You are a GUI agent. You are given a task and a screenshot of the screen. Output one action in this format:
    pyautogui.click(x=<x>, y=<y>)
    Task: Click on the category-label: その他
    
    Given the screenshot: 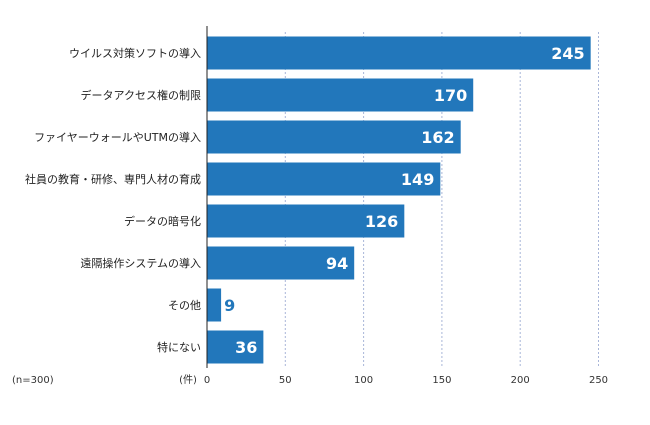 What is the action you would take?
    pyautogui.click(x=184, y=305)
    